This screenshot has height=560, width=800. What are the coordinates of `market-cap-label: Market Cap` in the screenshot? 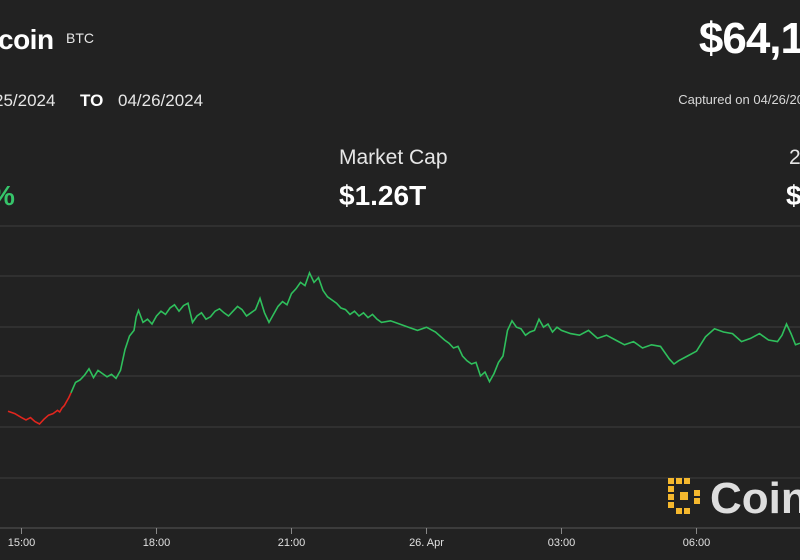 It's located at (393, 157).